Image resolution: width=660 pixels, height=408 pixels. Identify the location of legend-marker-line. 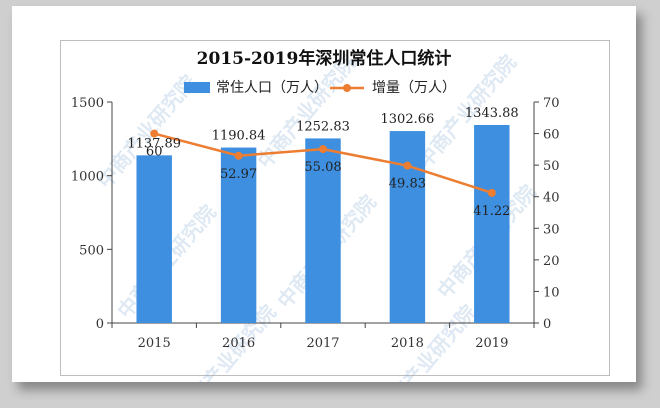
(347, 88).